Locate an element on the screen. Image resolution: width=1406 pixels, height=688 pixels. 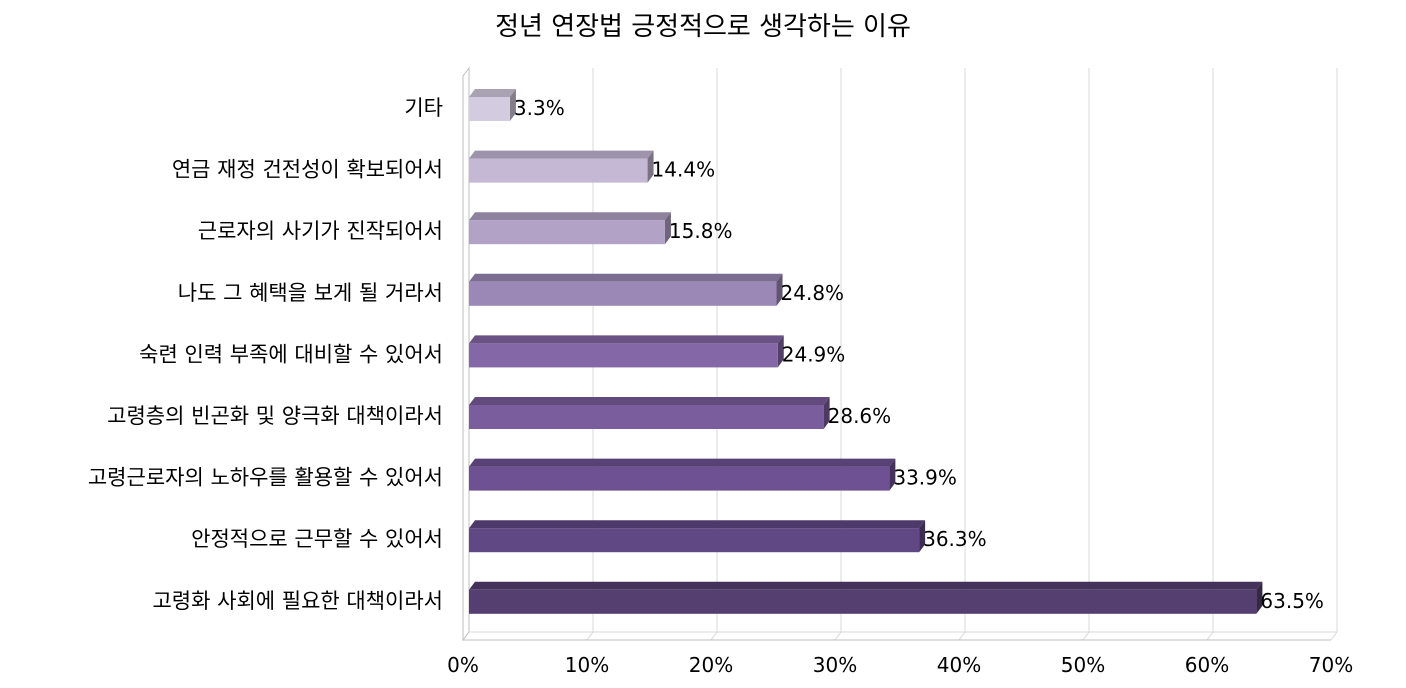
category-label: 안정적으로 근무할 수 있어서 is located at coordinates (317, 539).